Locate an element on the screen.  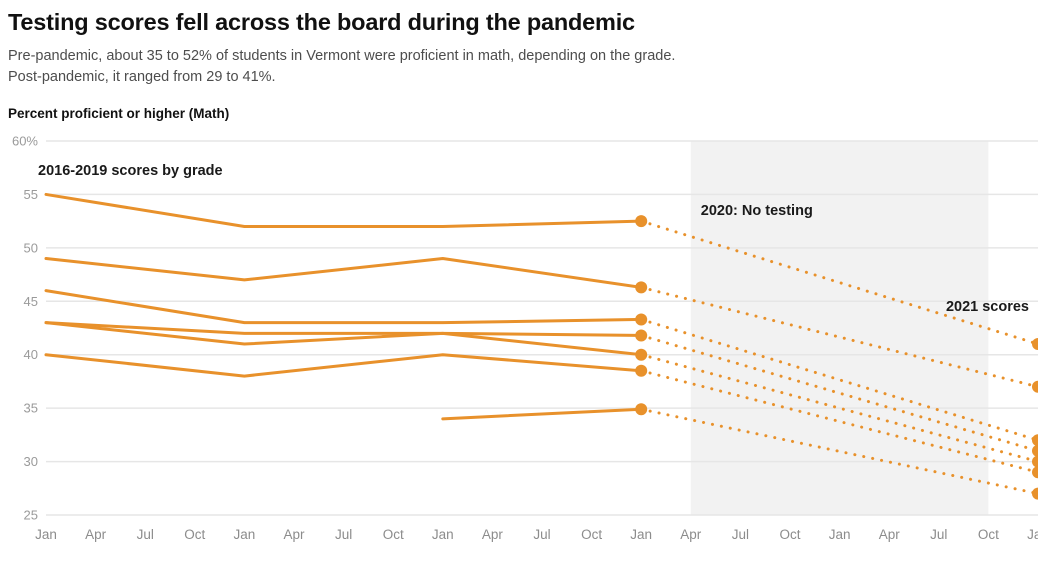
annotation-2021-scores: 2021 scores is located at coordinates (987, 307).